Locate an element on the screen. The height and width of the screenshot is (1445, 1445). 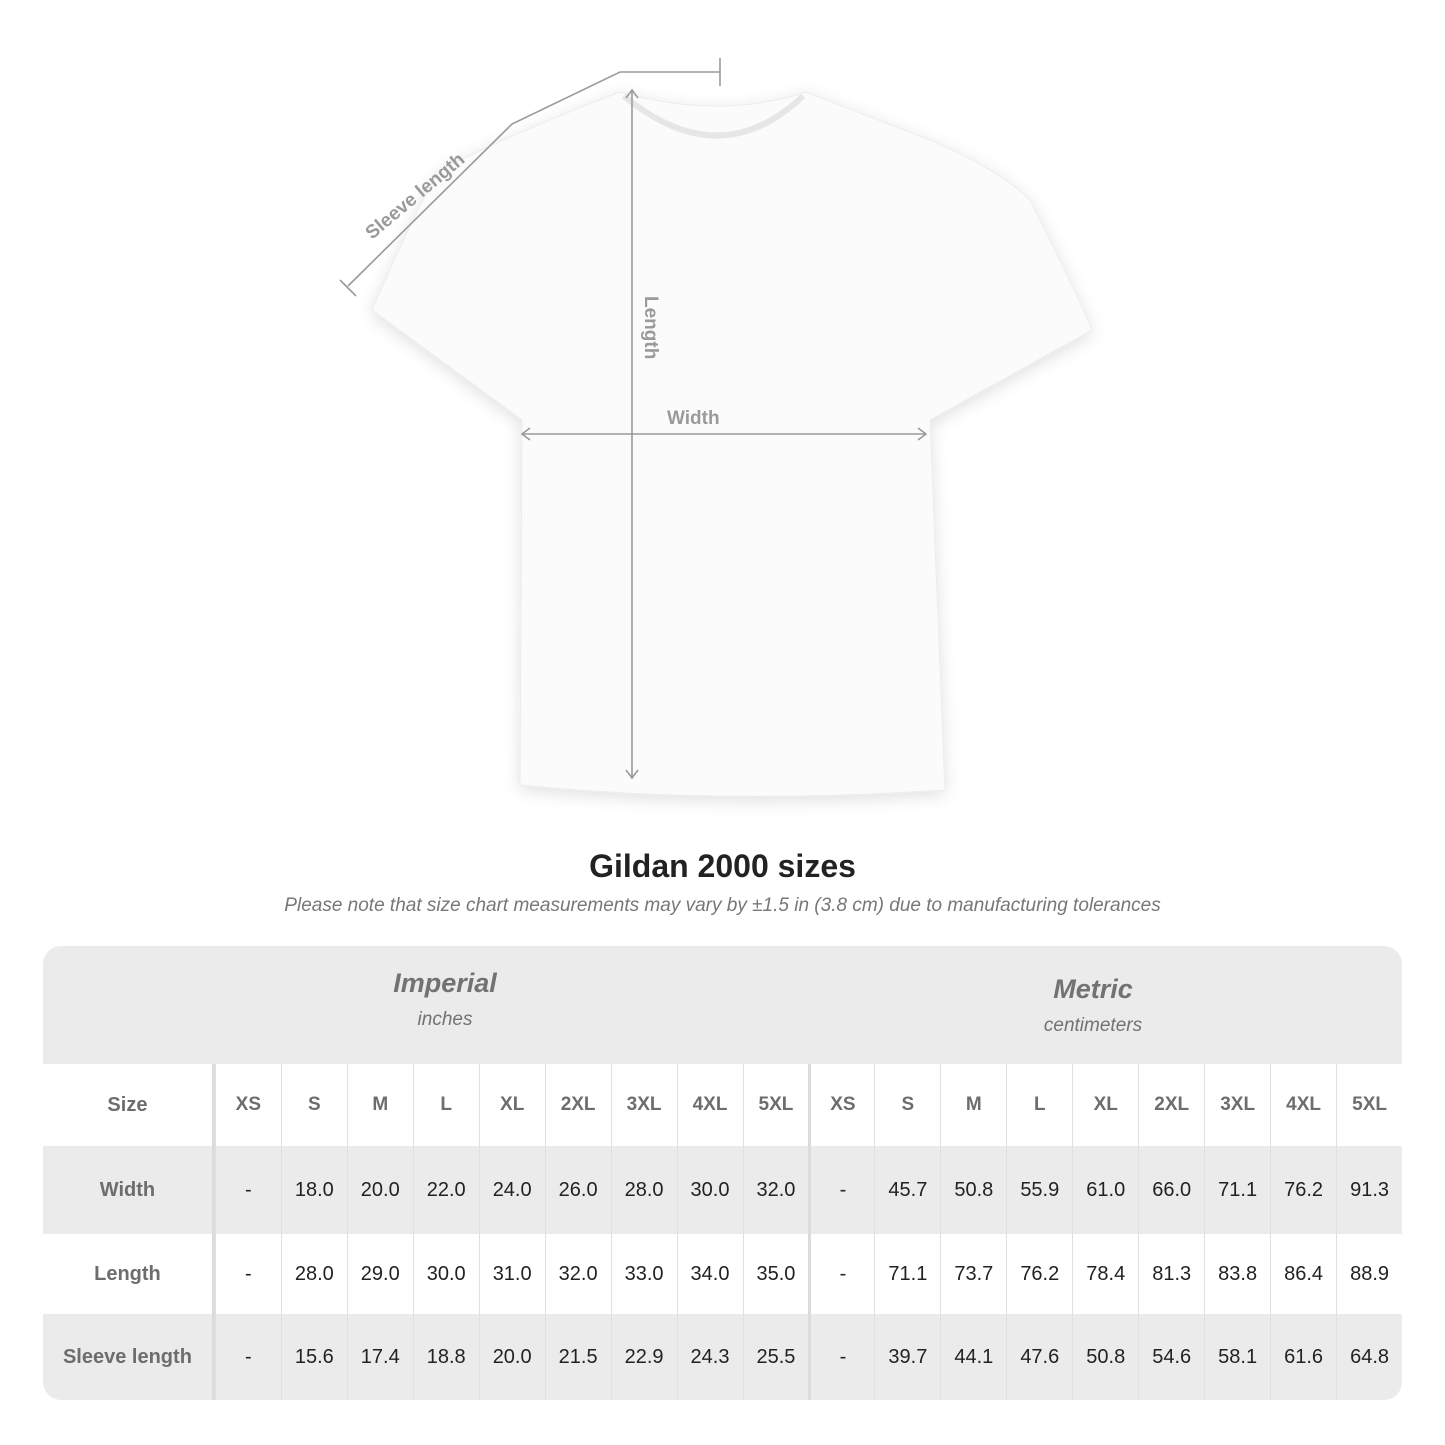
metric-value: 88.9 is located at coordinates (1369, 1274).